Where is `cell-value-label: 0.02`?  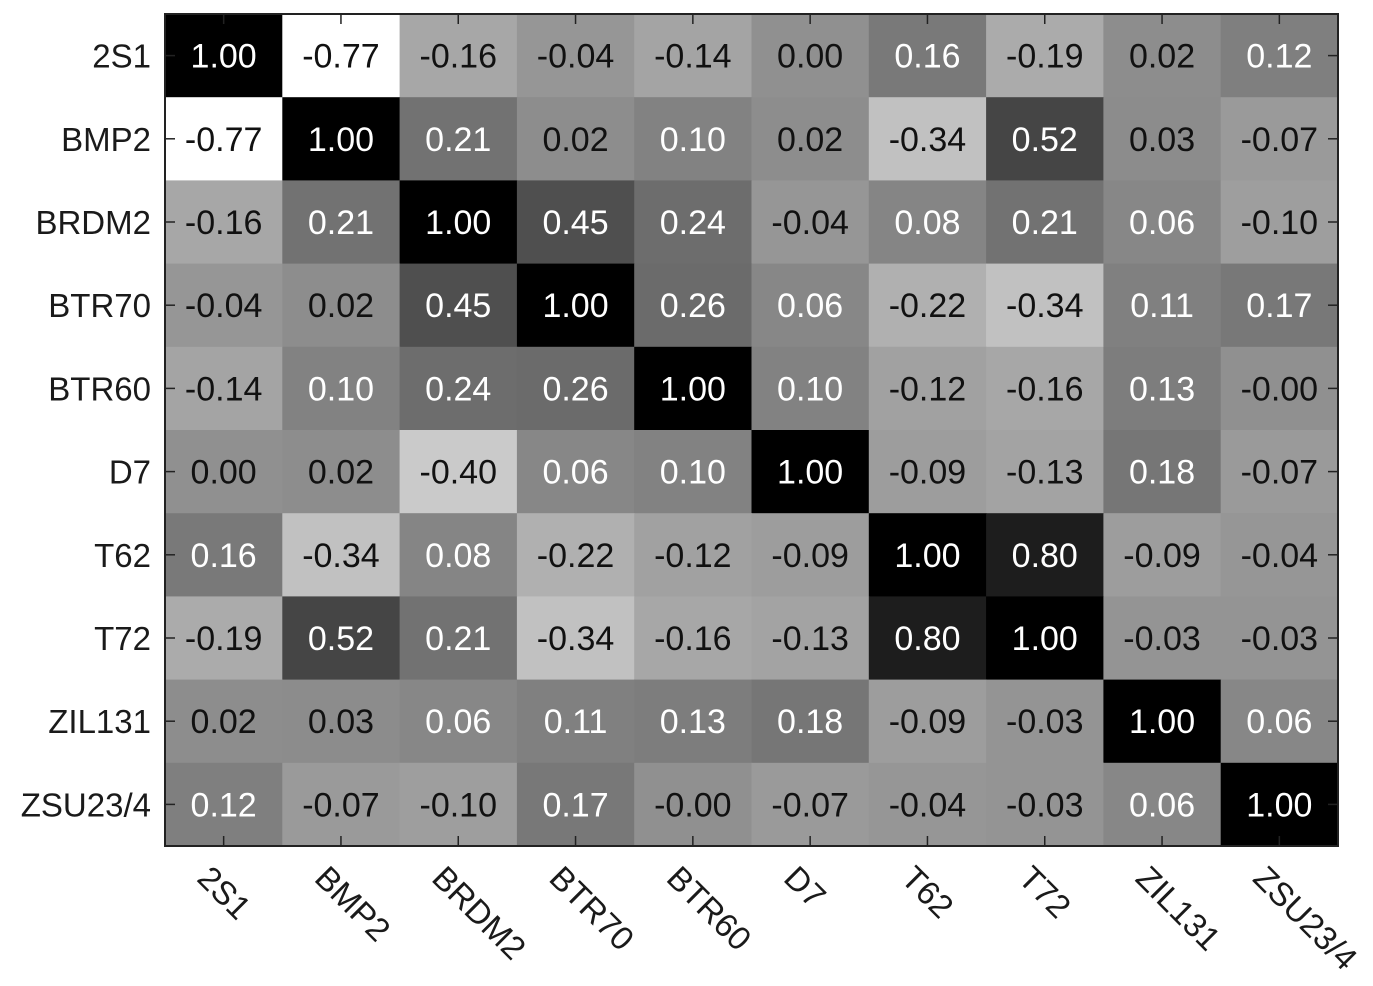
cell-value-label: 0.02 is located at coordinates (224, 722).